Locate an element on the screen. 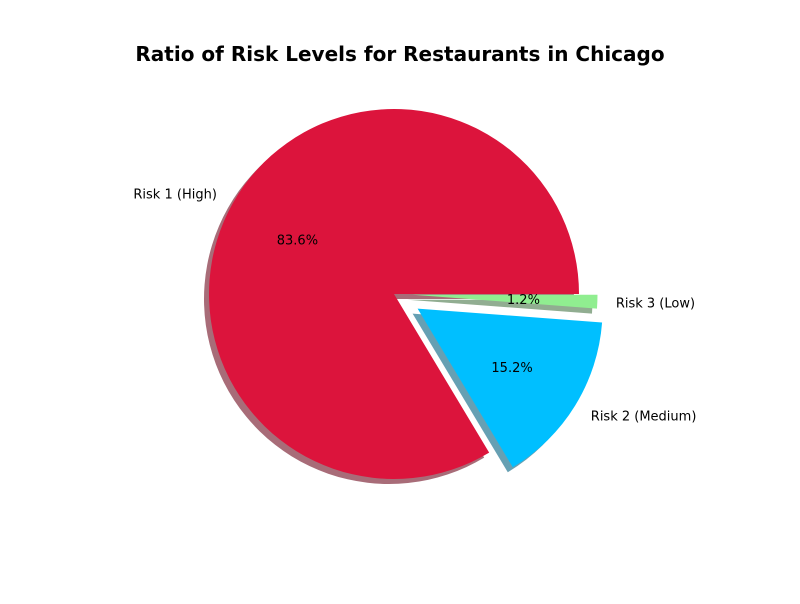 Image resolution: width=800 pixels, height=604 pixels. slice-pct-risk-3-low: 1.2% is located at coordinates (523, 300).